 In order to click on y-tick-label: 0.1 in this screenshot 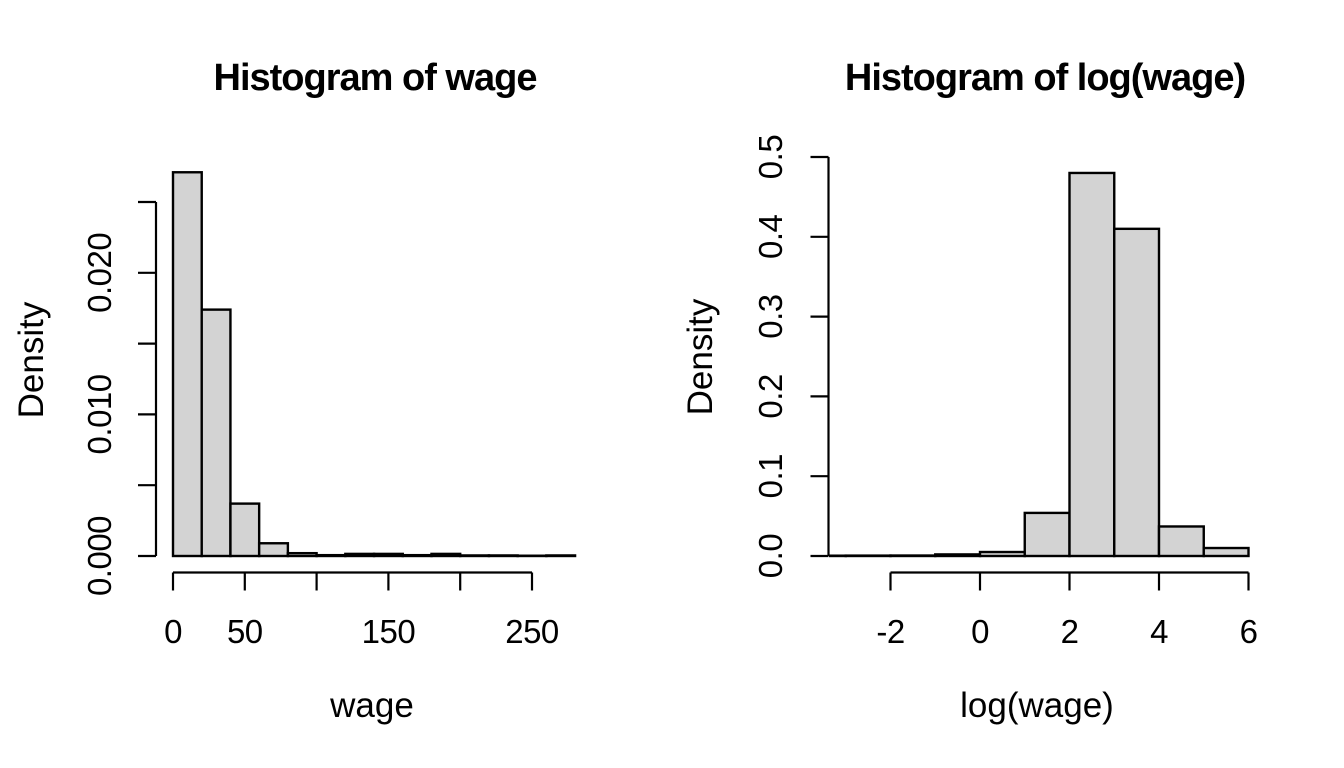, I will do `click(770, 476)`.